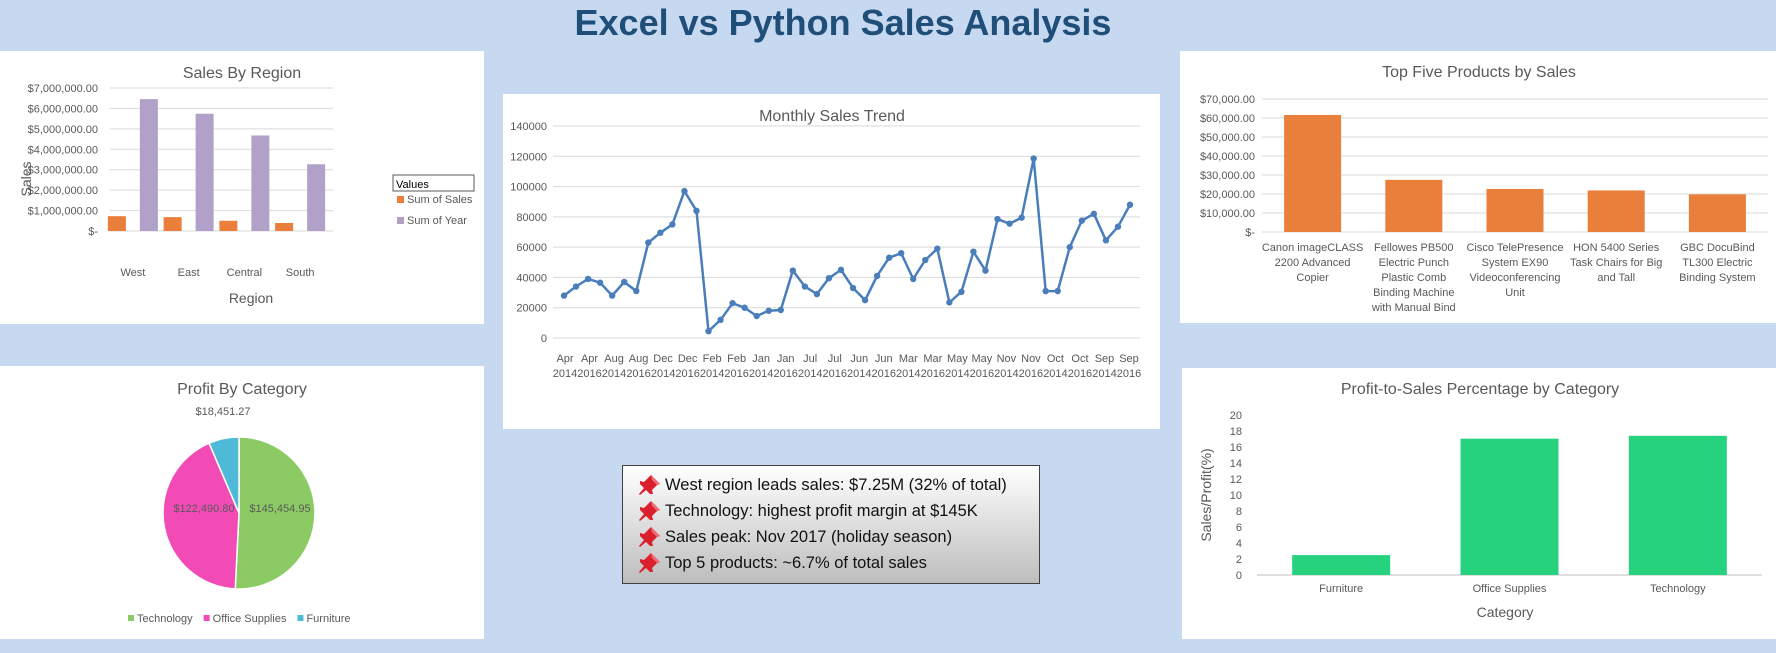  What do you see at coordinates (838, 563) in the screenshot?
I see `insight-item: Top 5 products: ~6.7% of total sales` at bounding box center [838, 563].